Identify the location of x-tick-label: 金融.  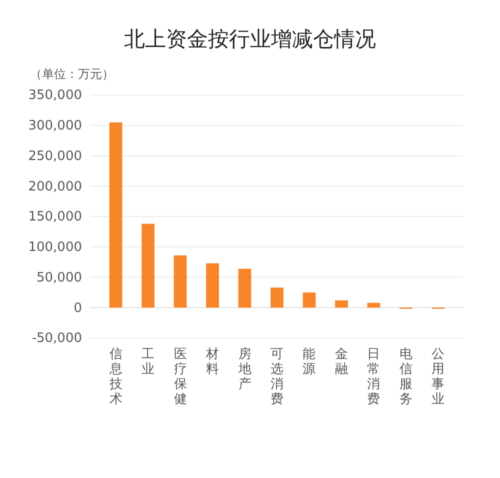
(341, 362).